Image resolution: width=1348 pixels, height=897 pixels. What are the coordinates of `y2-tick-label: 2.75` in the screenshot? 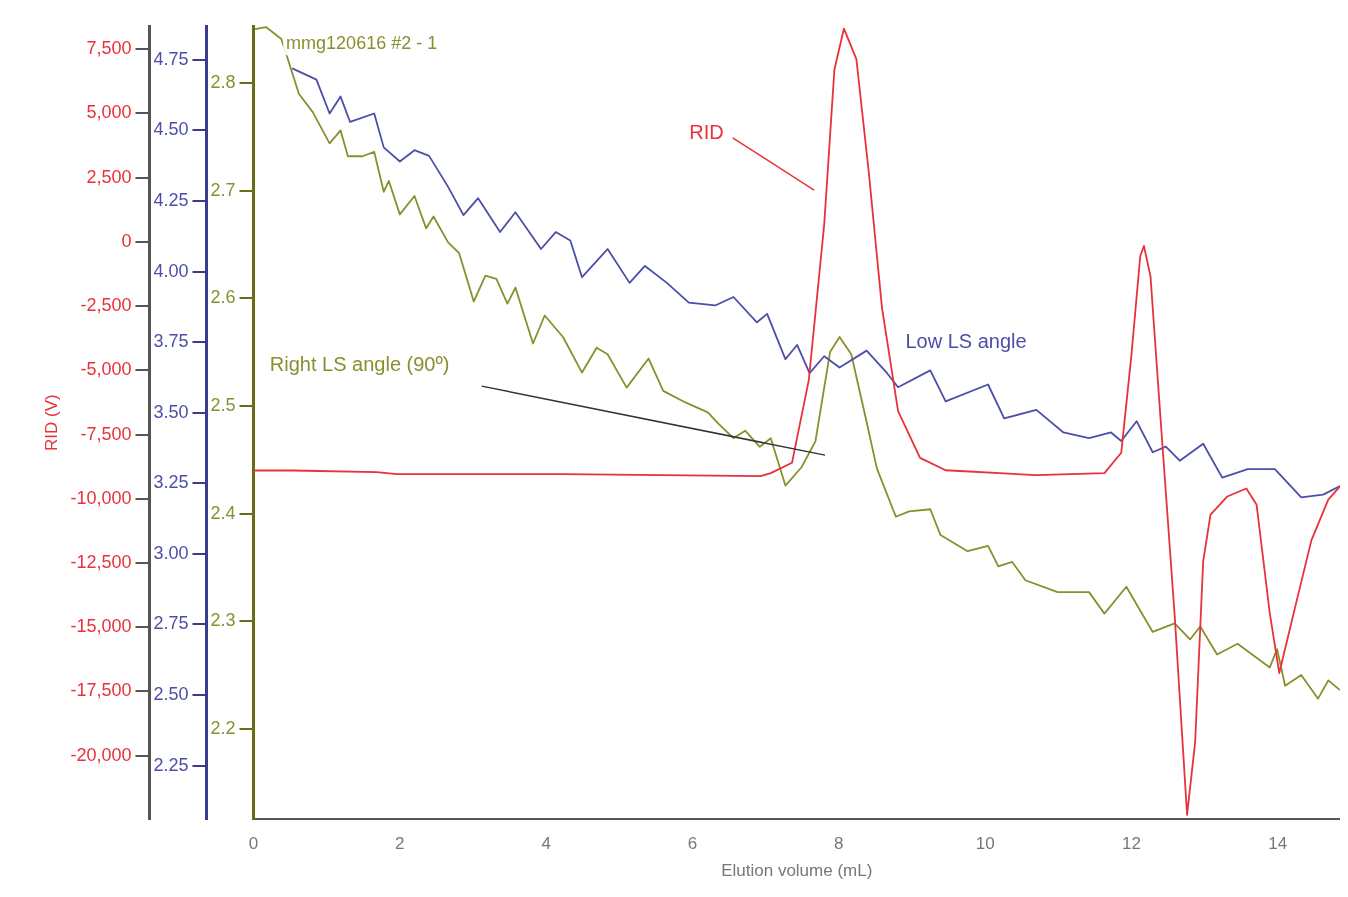 It's located at (171, 623).